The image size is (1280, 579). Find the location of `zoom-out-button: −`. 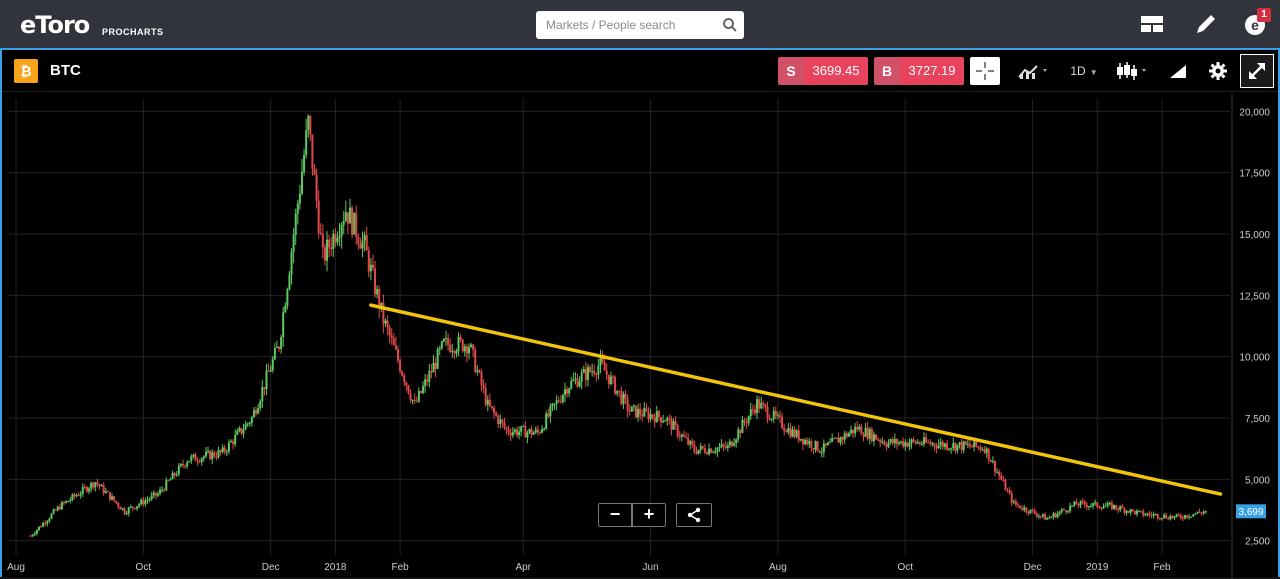

zoom-out-button: − is located at coordinates (615, 515).